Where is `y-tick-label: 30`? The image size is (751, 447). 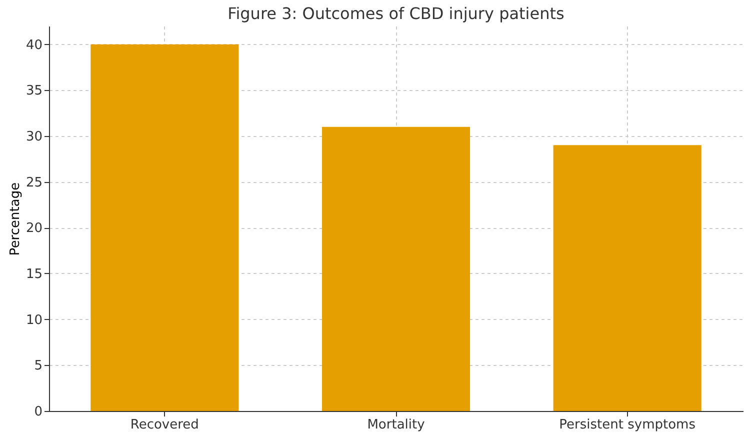
y-tick-label: 30 is located at coordinates (34, 137).